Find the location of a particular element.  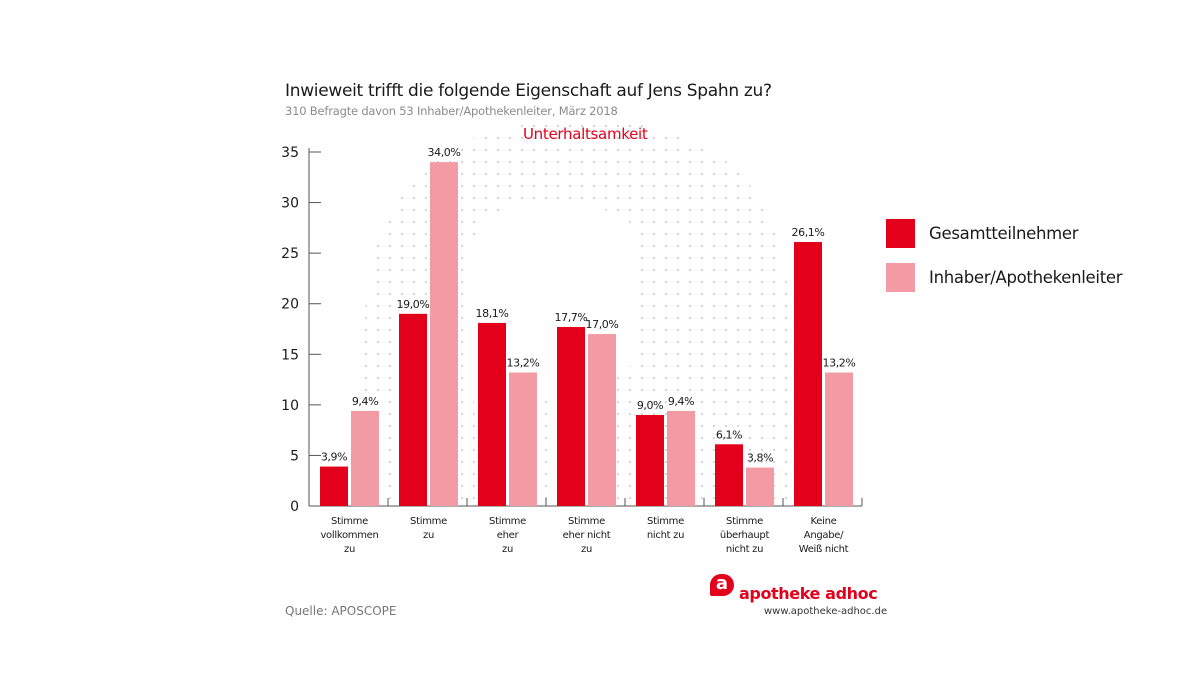

data-label: 17,7% is located at coordinates (571, 317).